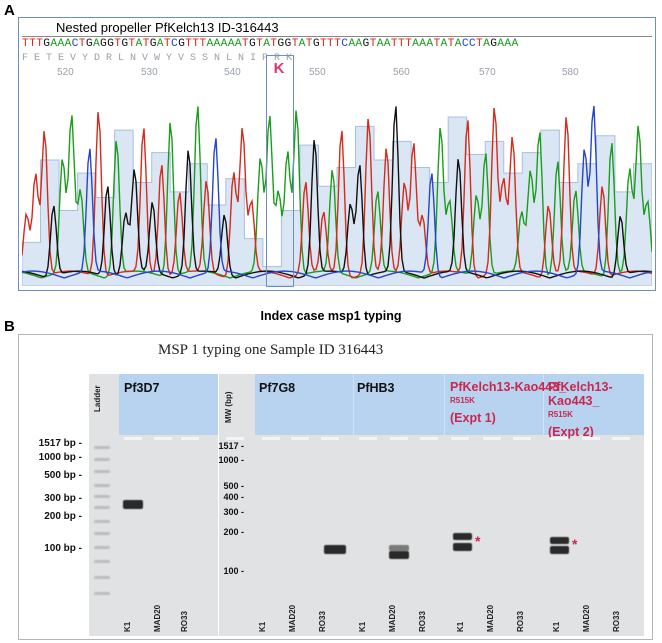 Image resolution: width=662 pixels, height=643 pixels. Describe the element at coordinates (9, 326) in the screenshot. I see `panel-b-label: B` at that location.